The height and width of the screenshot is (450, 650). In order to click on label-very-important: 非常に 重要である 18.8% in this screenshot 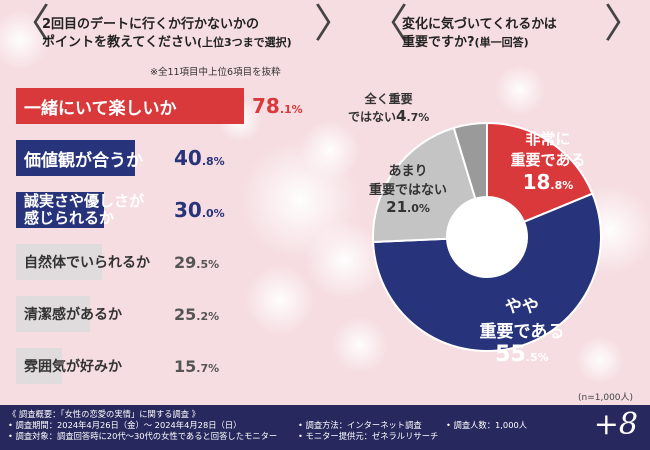, I will do `click(548, 162)`.